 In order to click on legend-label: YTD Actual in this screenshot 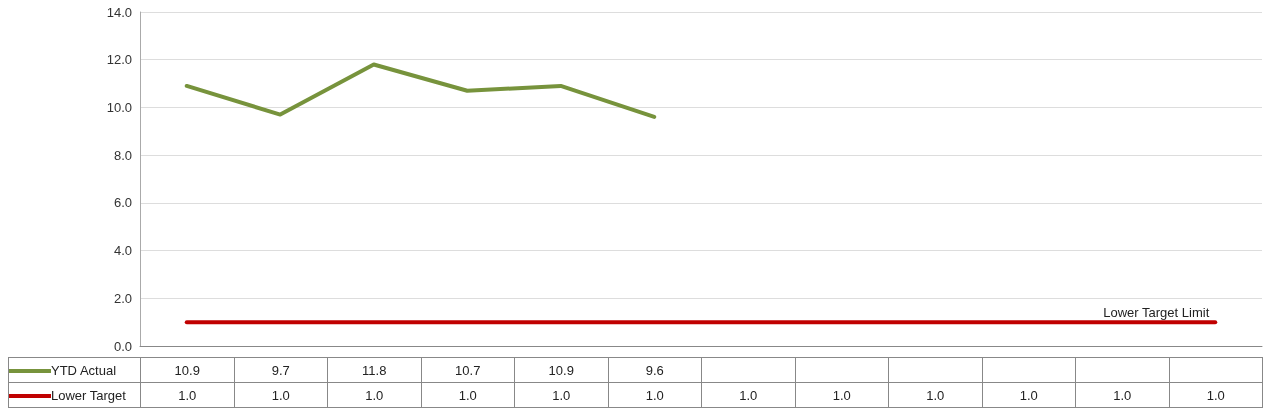, I will do `click(74, 370)`.